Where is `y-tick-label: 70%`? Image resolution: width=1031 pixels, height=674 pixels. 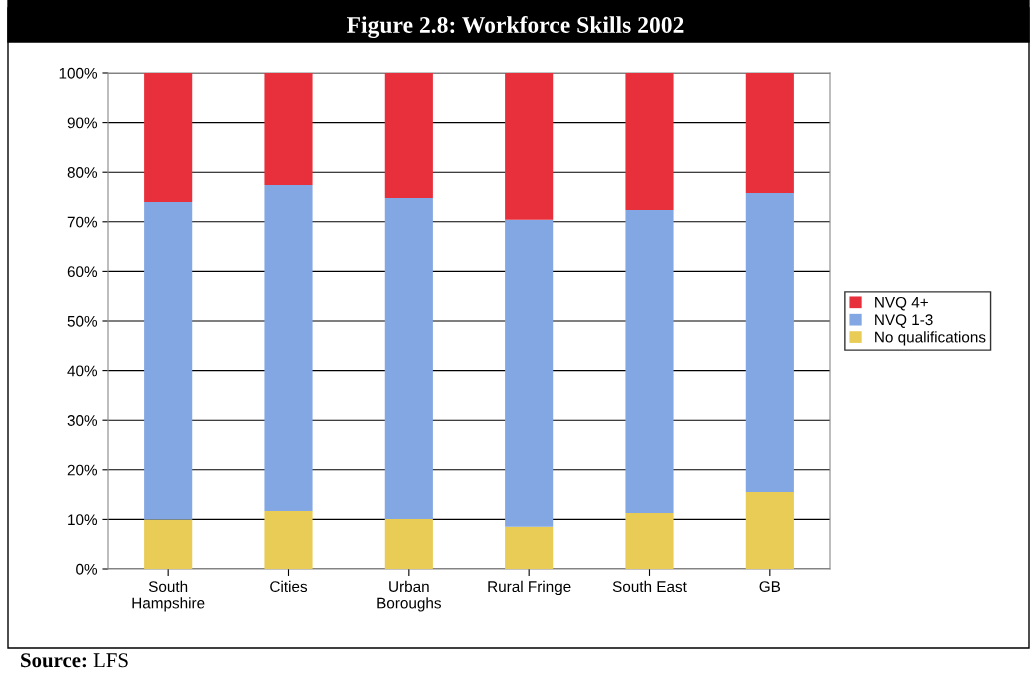 y-tick-label: 70% is located at coordinates (82, 222).